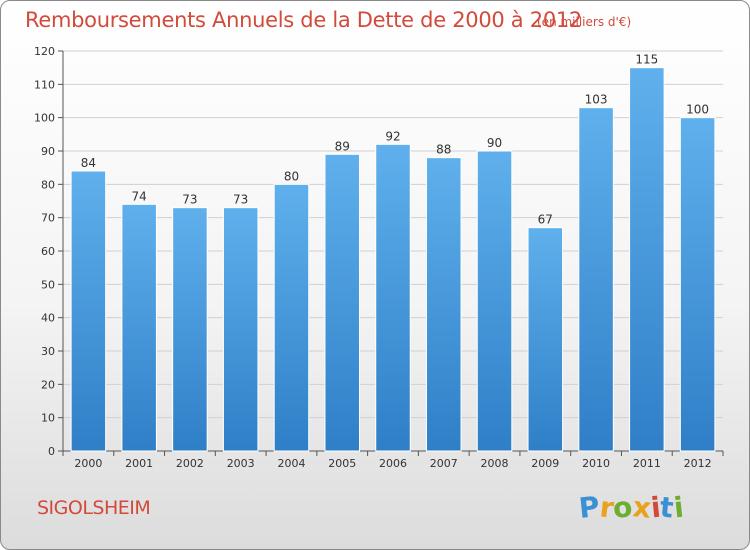 The width and height of the screenshot is (750, 550). What do you see at coordinates (241, 463) in the screenshot?
I see `x-tick-label: 2003` at bounding box center [241, 463].